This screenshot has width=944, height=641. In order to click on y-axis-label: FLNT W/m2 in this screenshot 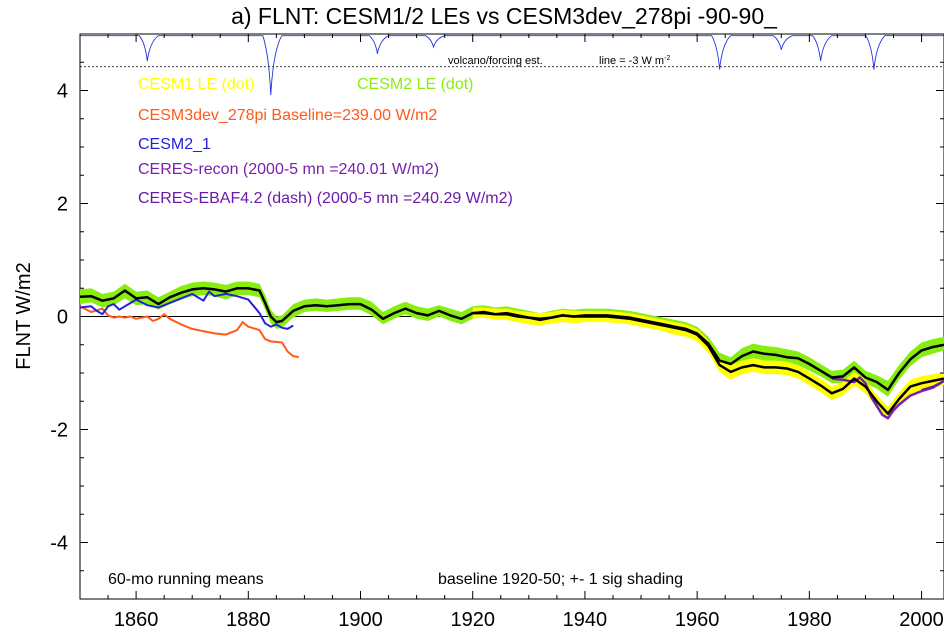, I will do `click(24, 315)`.